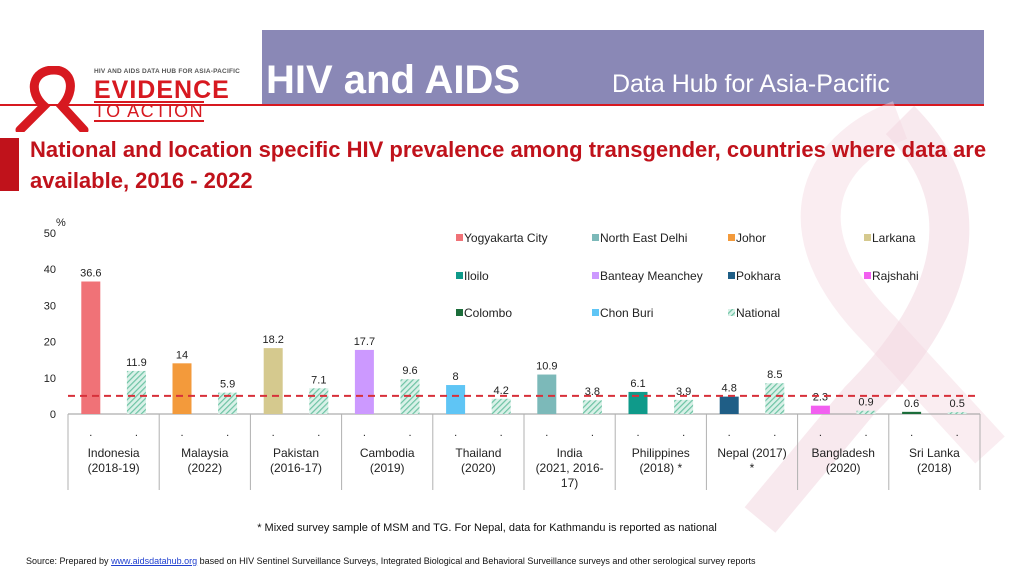  What do you see at coordinates (272, 340) in the screenshot?
I see `data-label: 18.2` at bounding box center [272, 340].